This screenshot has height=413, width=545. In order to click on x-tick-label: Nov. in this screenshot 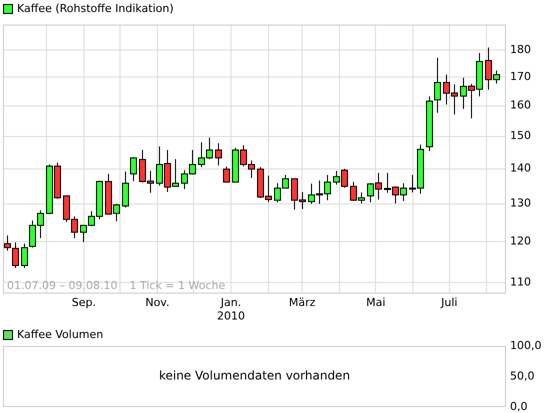, I will do `click(157, 303)`.